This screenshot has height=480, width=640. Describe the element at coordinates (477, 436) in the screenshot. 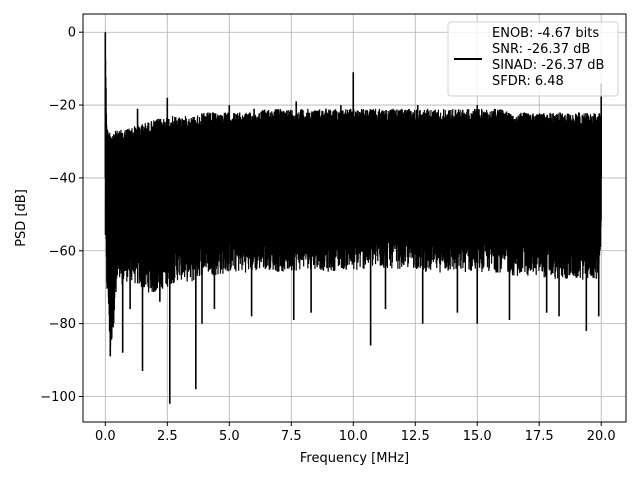

I see `x-tick-label: 15.0` at that location.